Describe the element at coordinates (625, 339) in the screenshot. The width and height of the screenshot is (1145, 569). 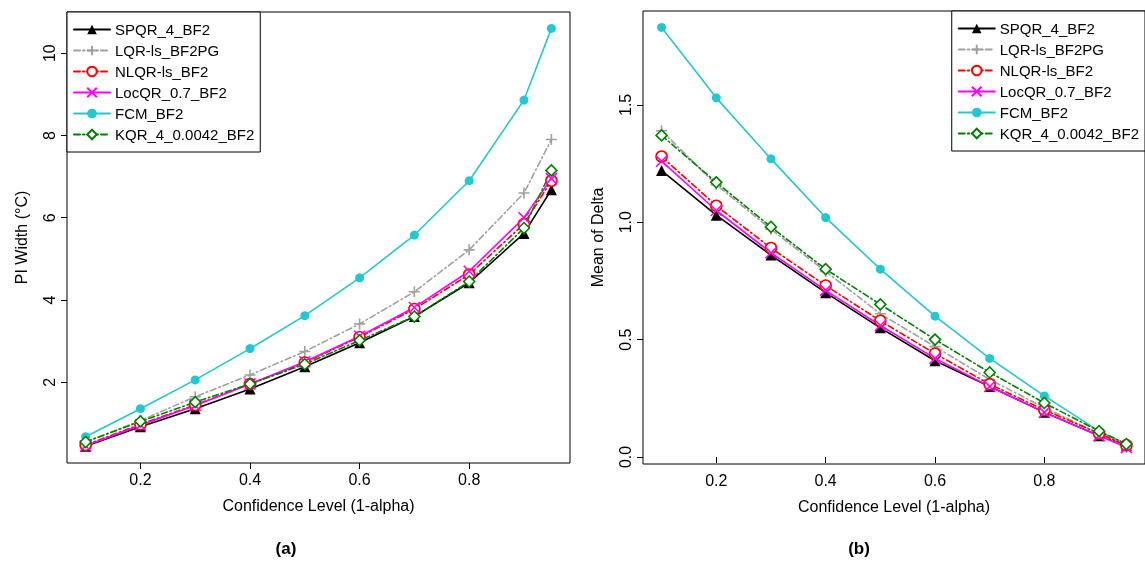
I see `y-tick-label: 0.5` at that location.